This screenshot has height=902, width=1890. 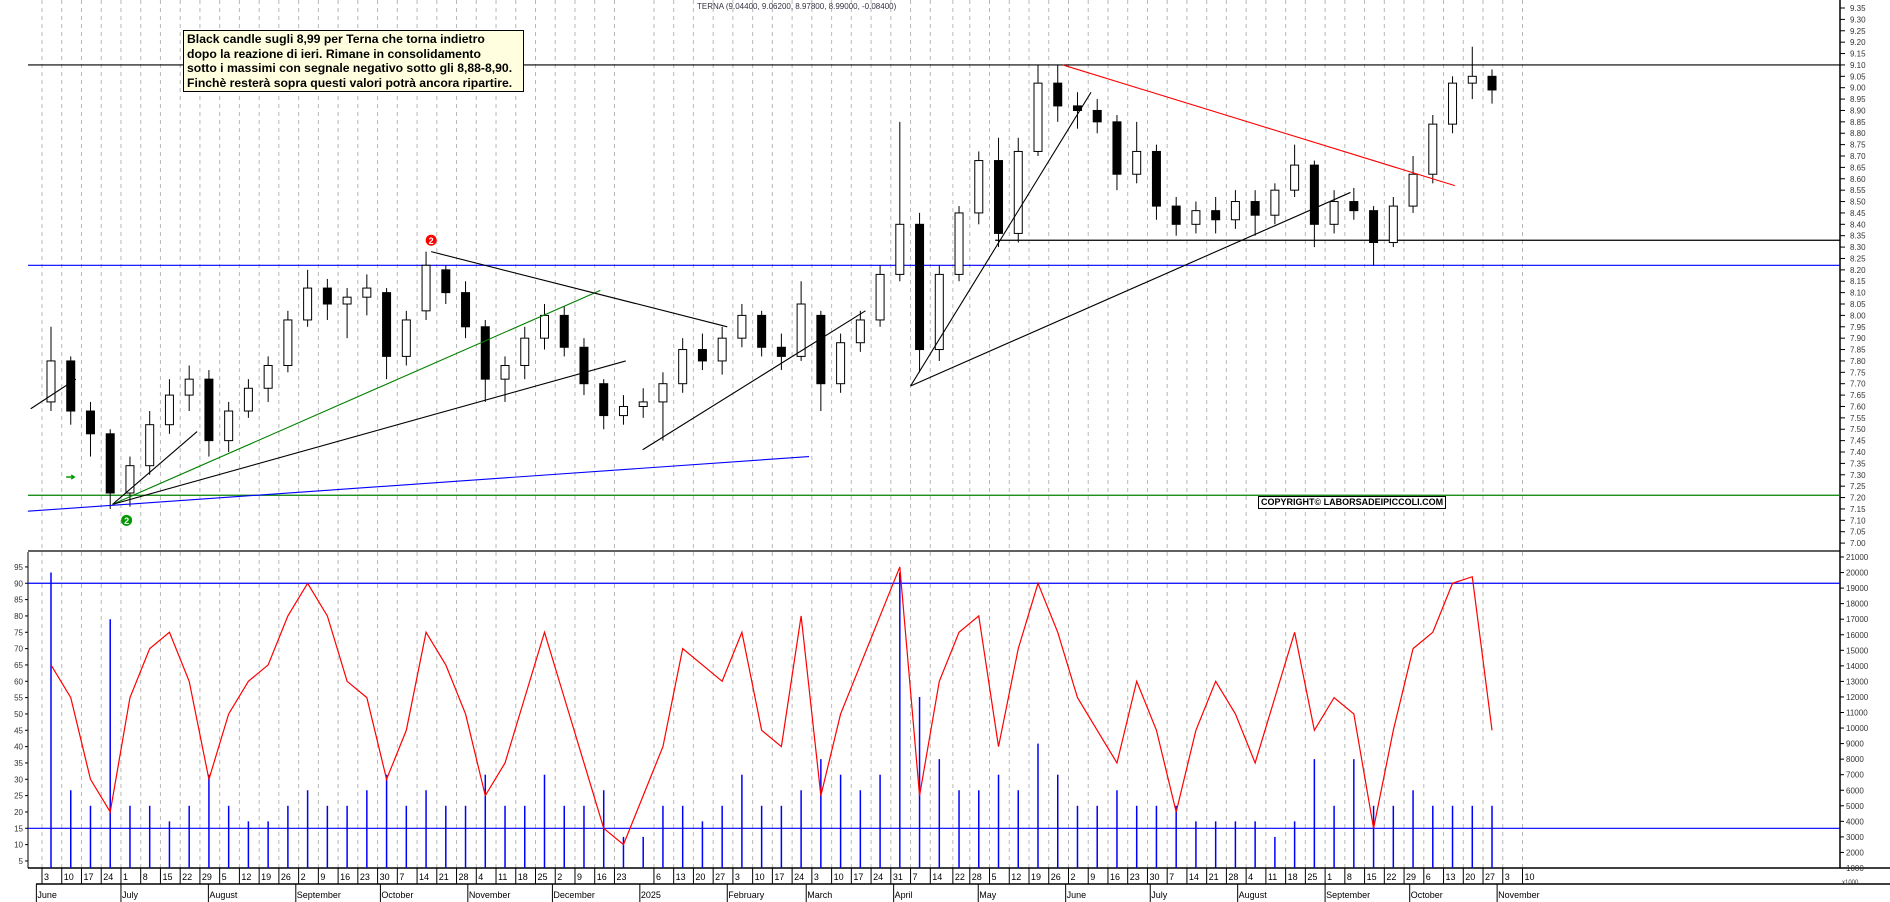 I want to click on price-tick-label: 9.00, so click(x=1858, y=88).